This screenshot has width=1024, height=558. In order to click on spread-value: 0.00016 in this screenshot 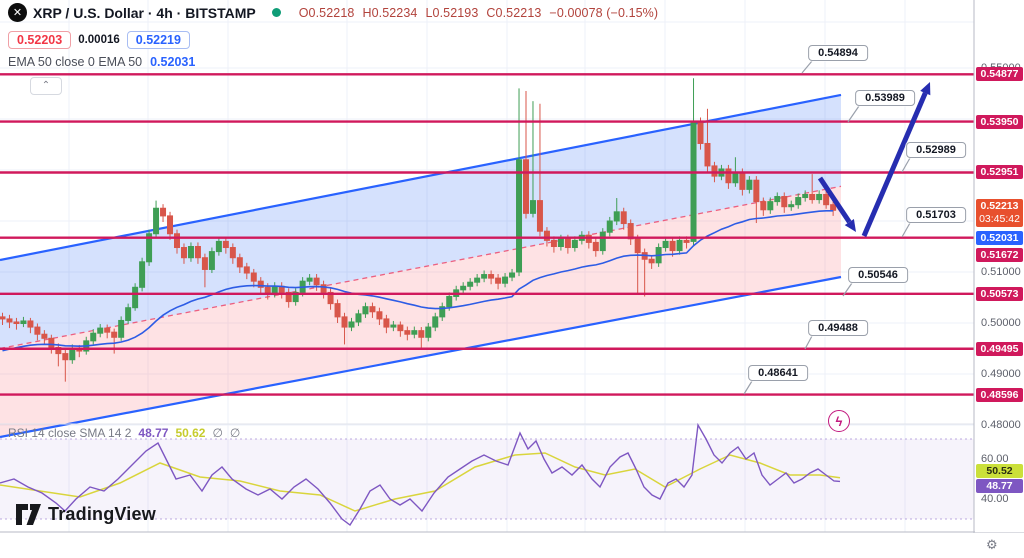, I will do `click(99, 40)`.